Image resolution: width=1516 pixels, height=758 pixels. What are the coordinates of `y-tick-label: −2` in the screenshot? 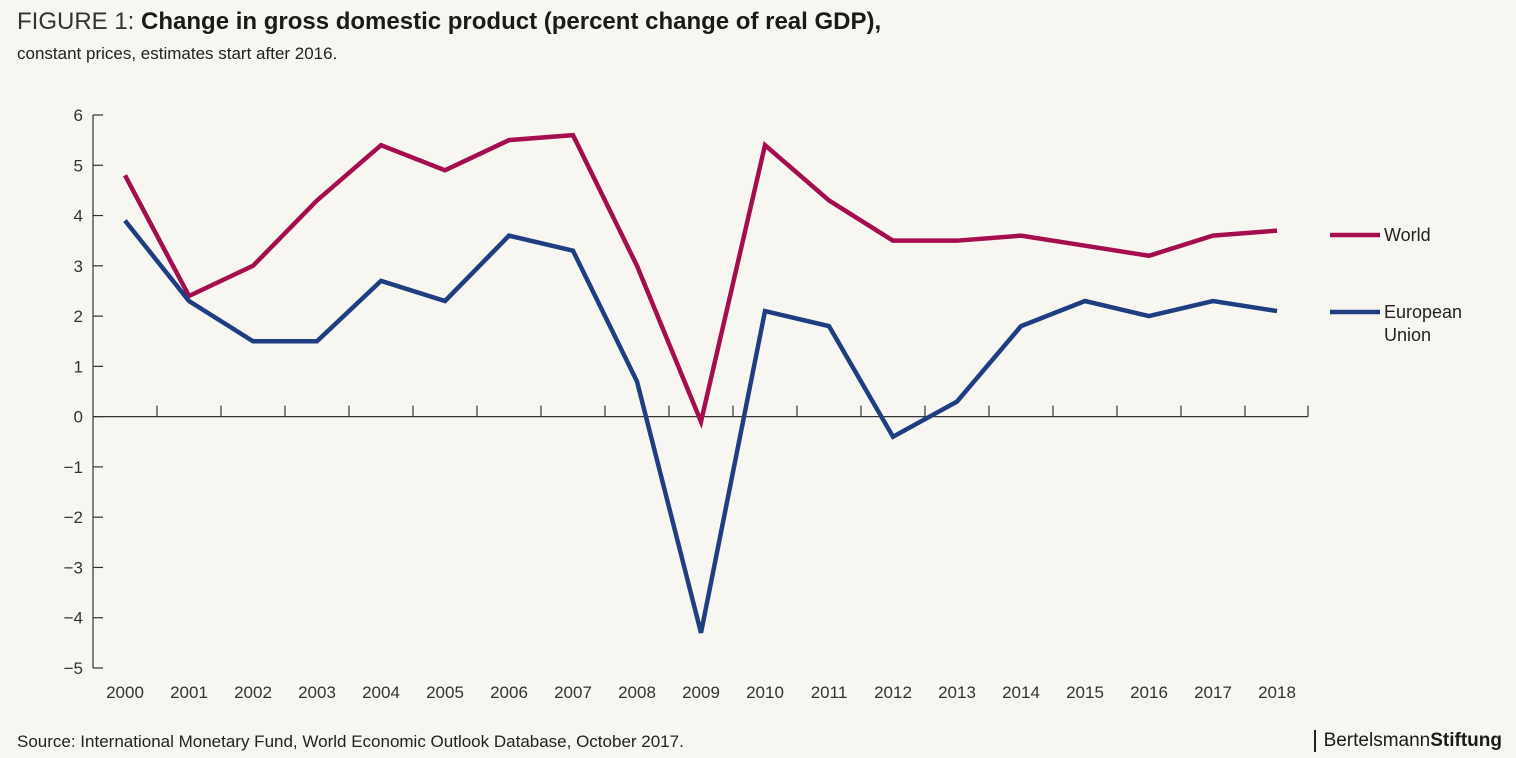 It's located at (73, 517).